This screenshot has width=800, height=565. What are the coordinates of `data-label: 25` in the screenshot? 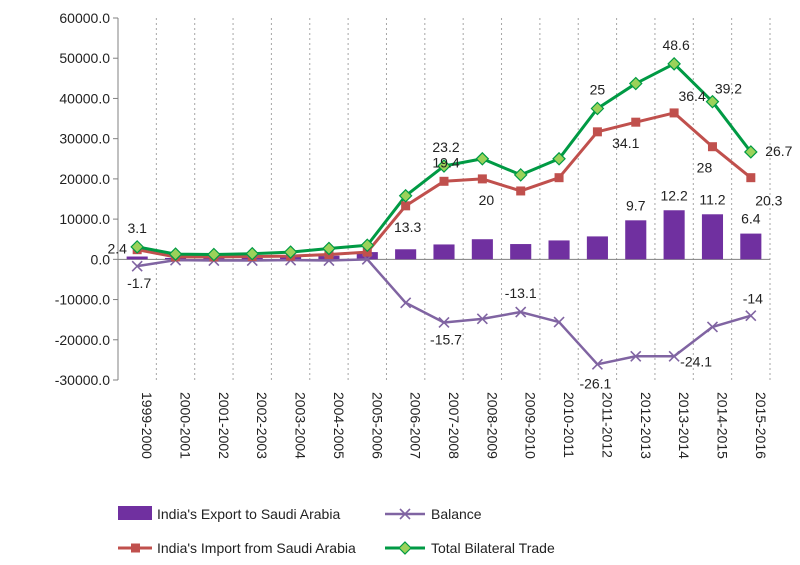 It's located at (598, 90).